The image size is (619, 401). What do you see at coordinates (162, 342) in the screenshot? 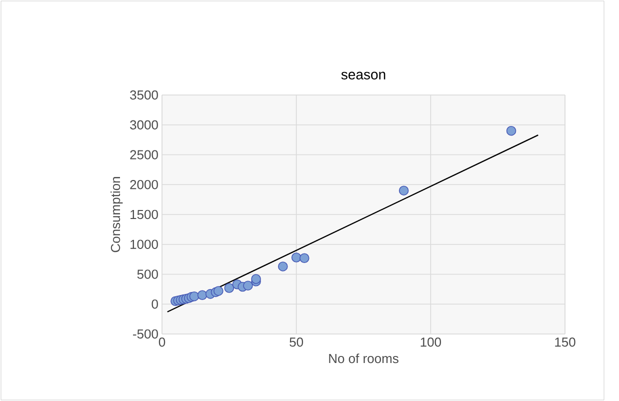
I see `x-tick-label: 0` at bounding box center [162, 342].